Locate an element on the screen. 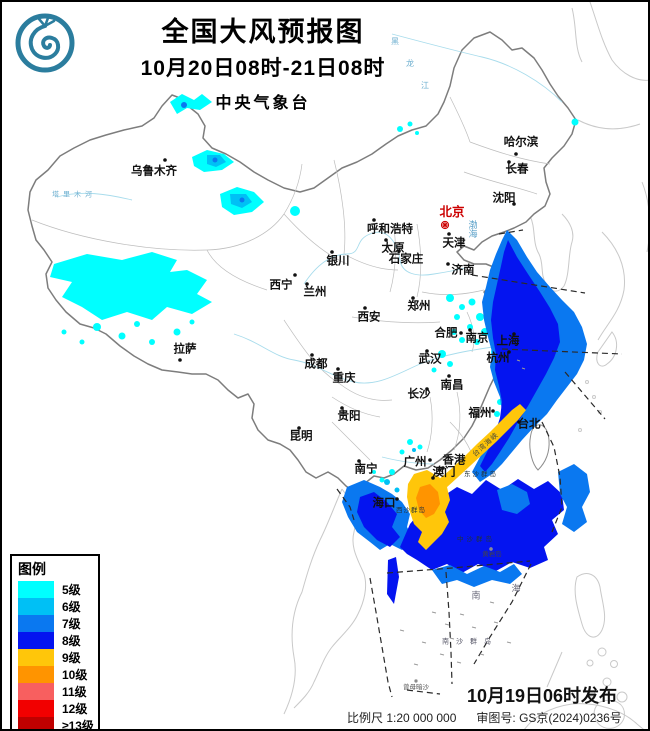 The height and width of the screenshot is (731, 650). city-label: 合肥 is located at coordinates (446, 333).